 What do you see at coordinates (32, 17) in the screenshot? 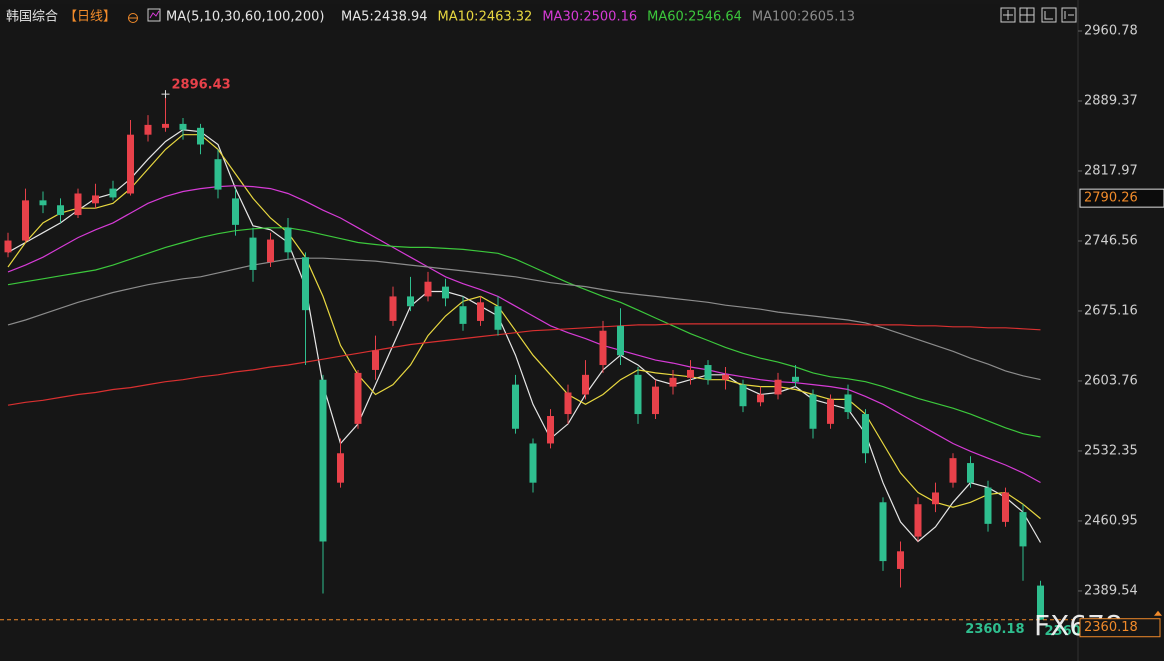
I see `chart-title: 韩国综合` at bounding box center [32, 17].